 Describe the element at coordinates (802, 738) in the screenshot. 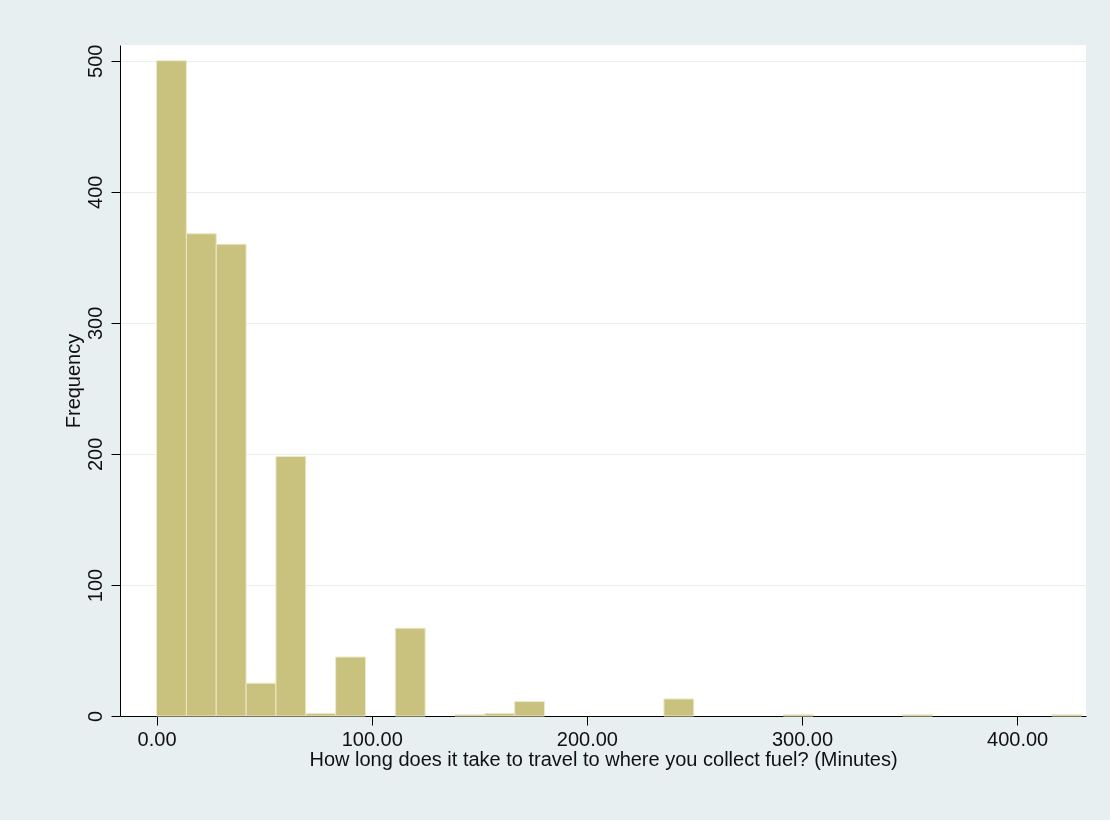

I see `x-tick-label: 300.00` at that location.